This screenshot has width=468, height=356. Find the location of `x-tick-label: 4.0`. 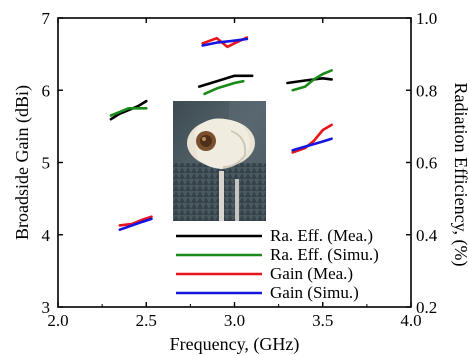

x-tick-label: 4.0 is located at coordinates (410, 320).